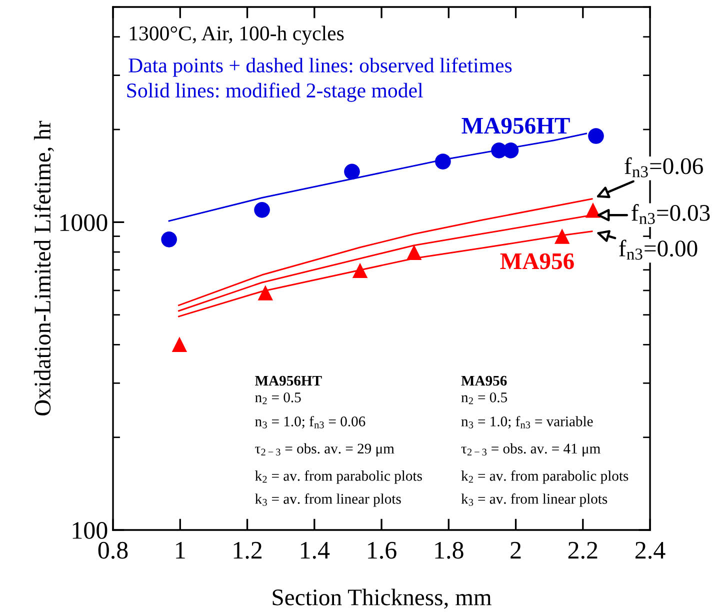 The width and height of the screenshot is (713, 615). Describe the element at coordinates (484, 381) in the screenshot. I see `annotation: MA956` at that location.